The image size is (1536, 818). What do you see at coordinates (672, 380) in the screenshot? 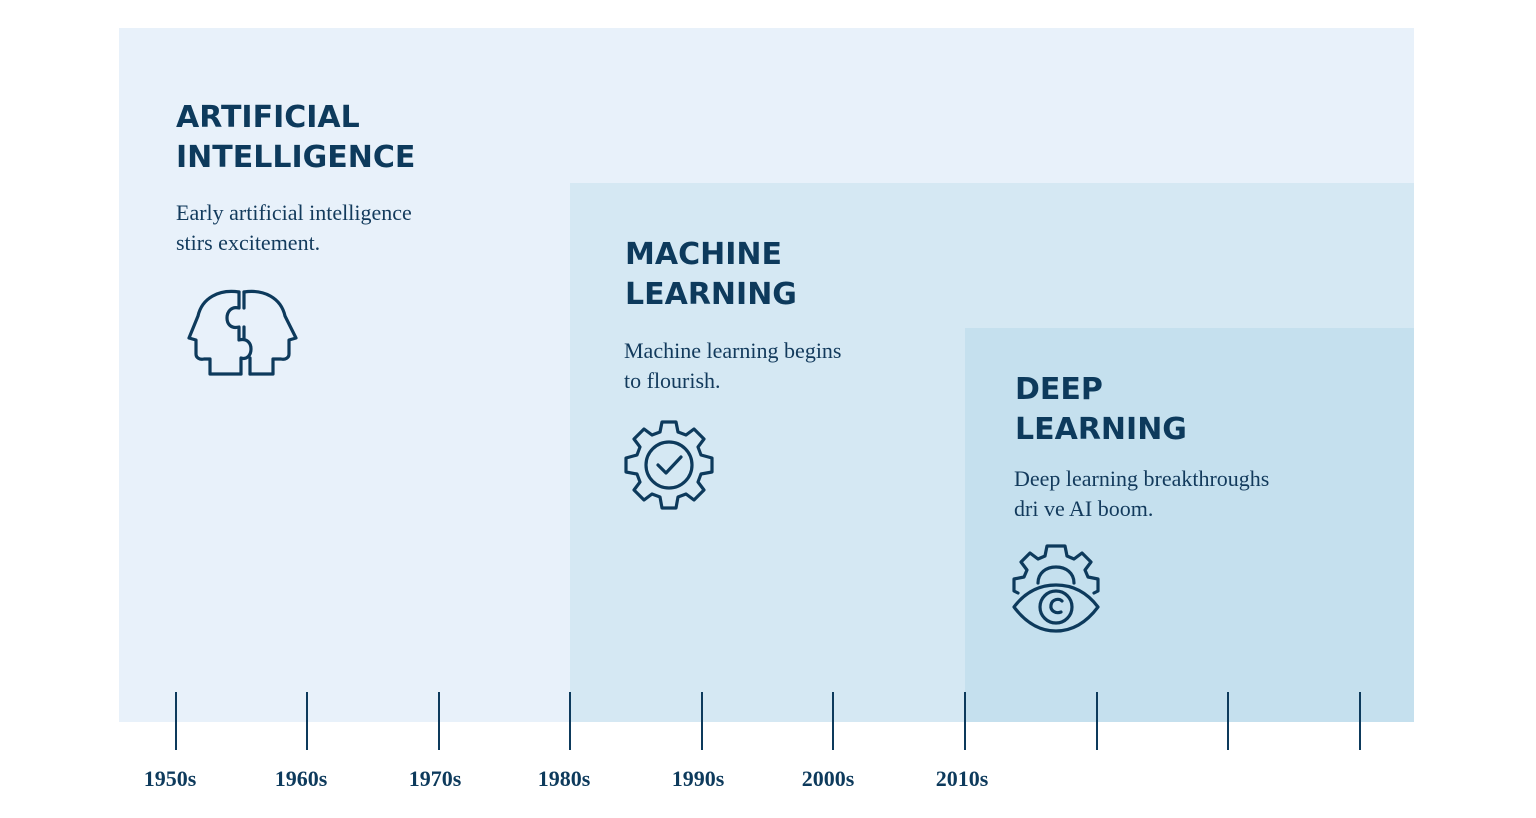
I see `ml-desc-line2: to flourish.` at bounding box center [672, 380].